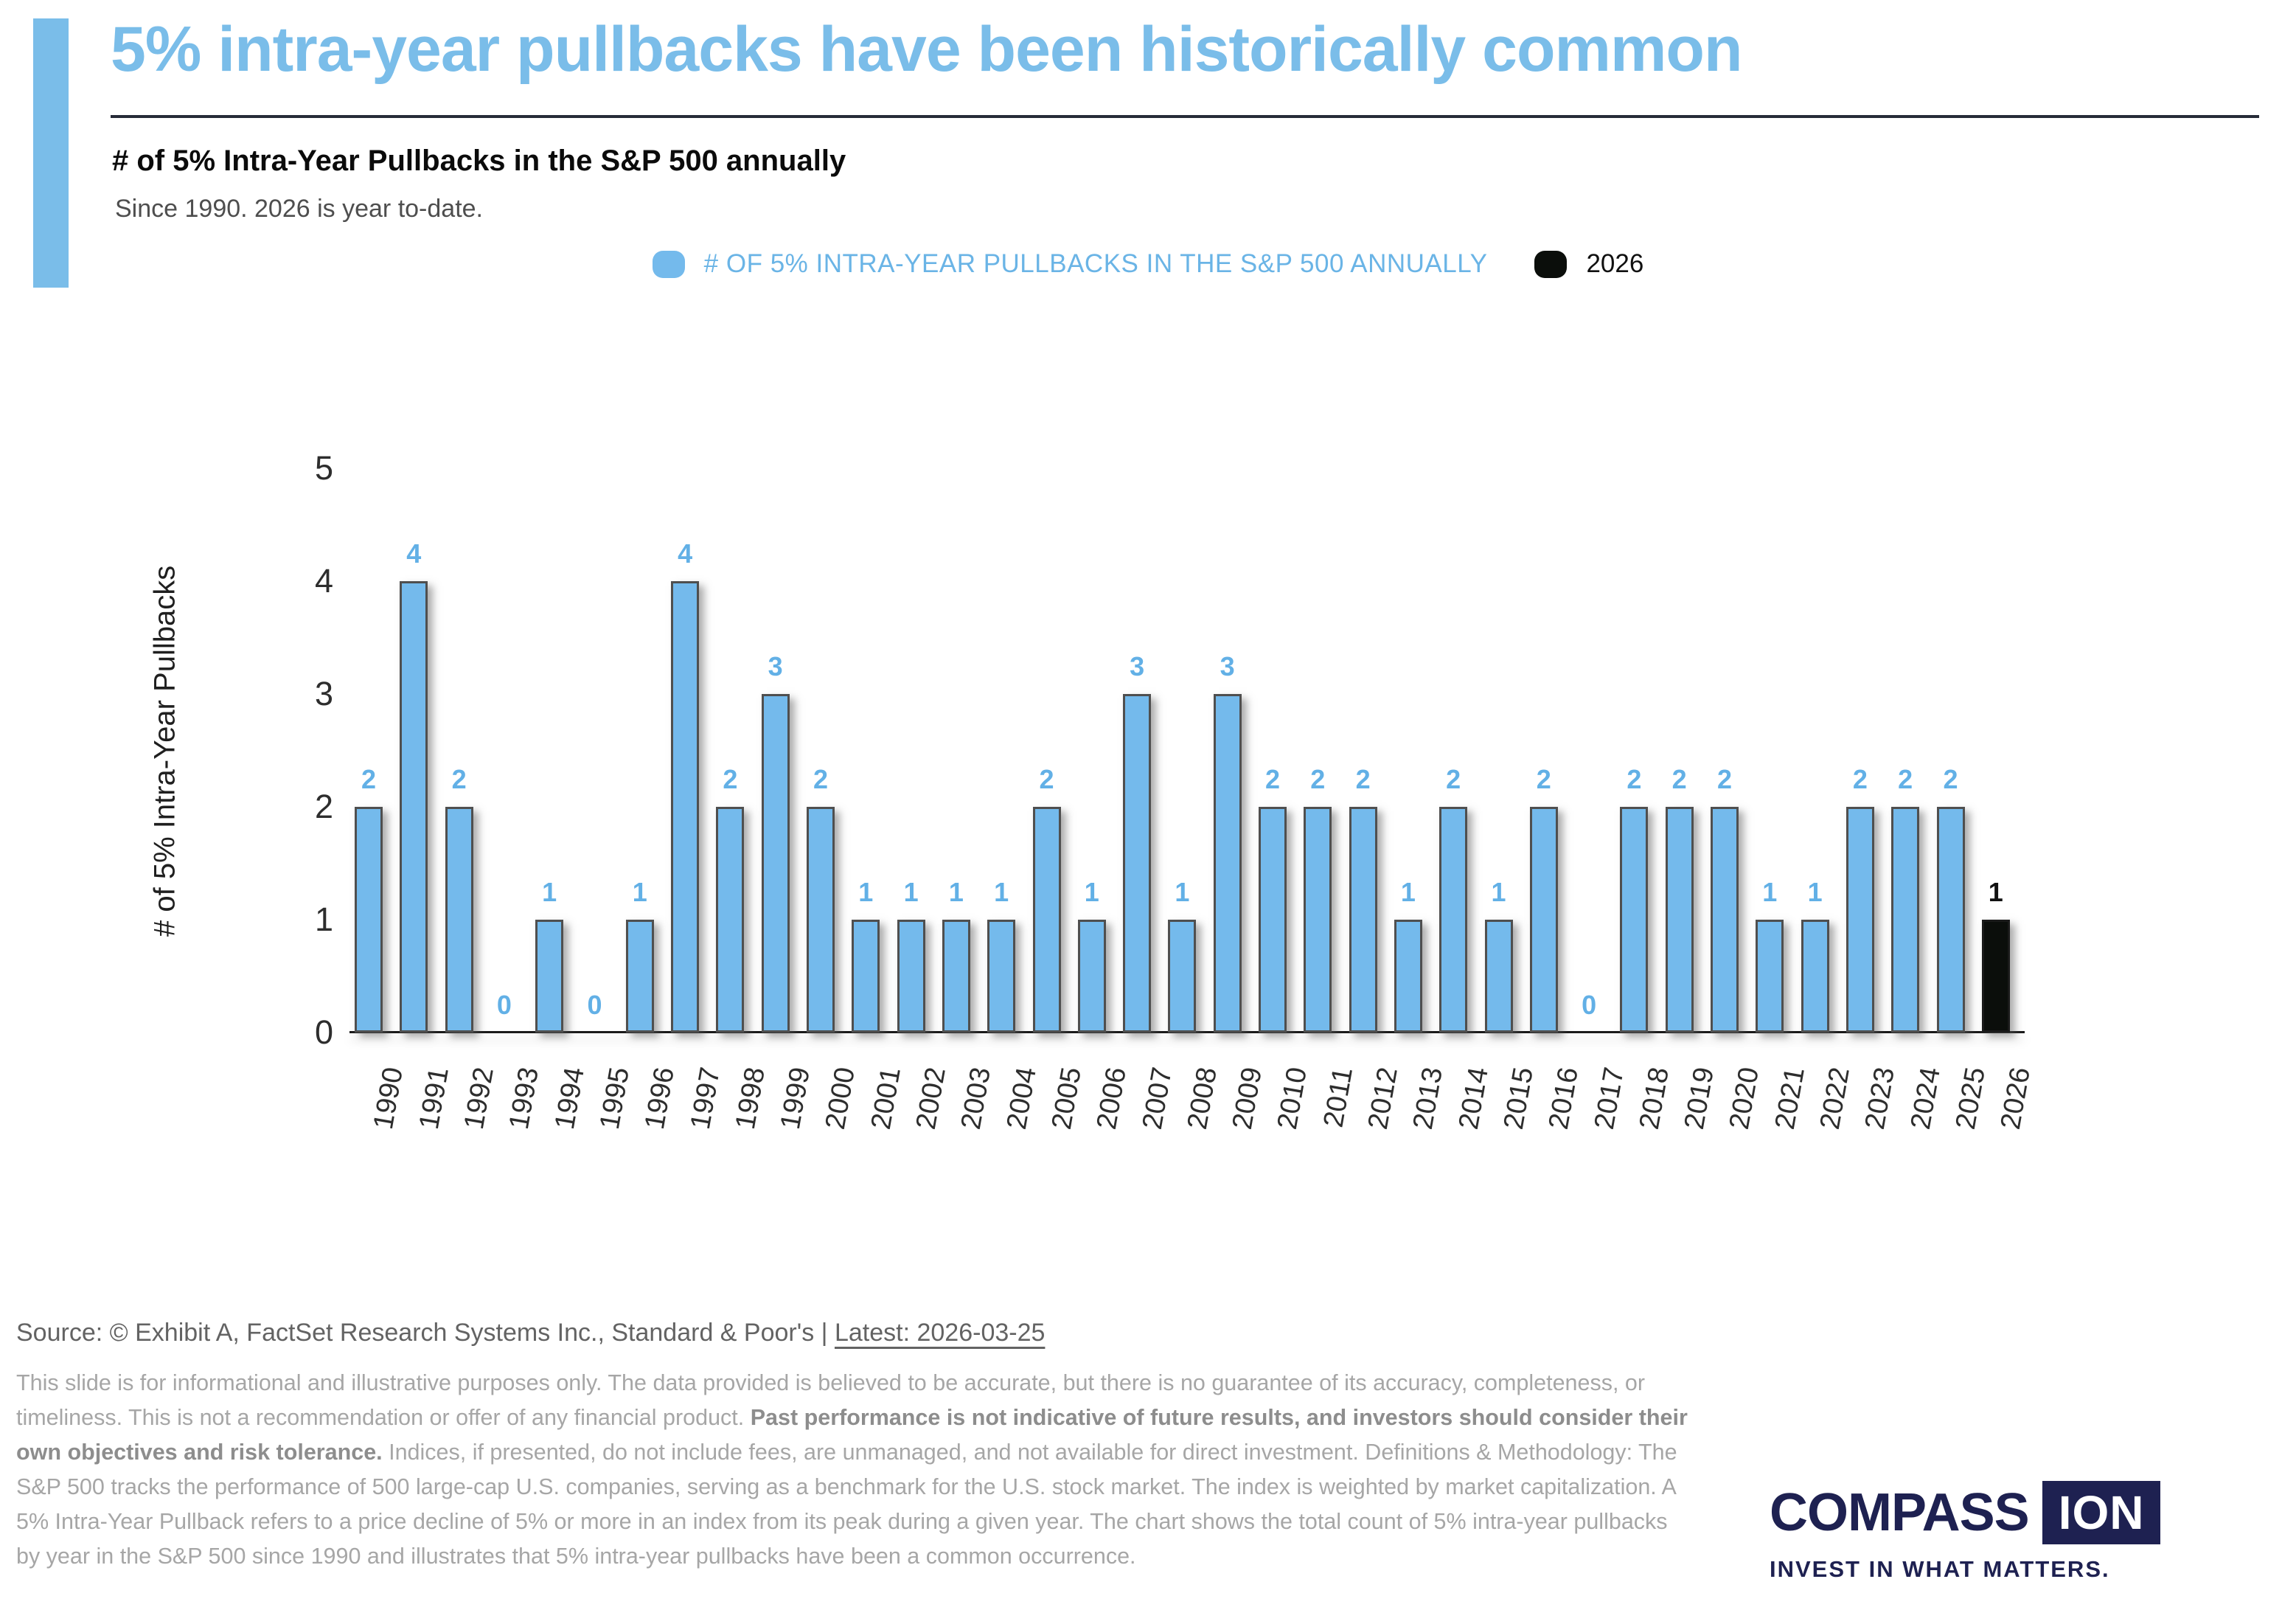  What do you see at coordinates (323, 919) in the screenshot?
I see `y-tick-1: 1` at bounding box center [323, 919].